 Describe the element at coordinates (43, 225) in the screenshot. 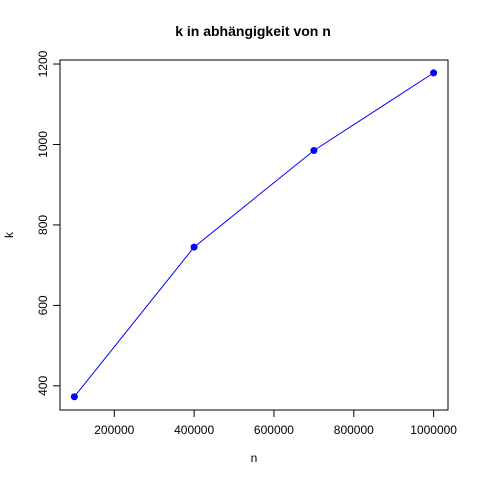

I see `y-tick-label: 800` at that location.